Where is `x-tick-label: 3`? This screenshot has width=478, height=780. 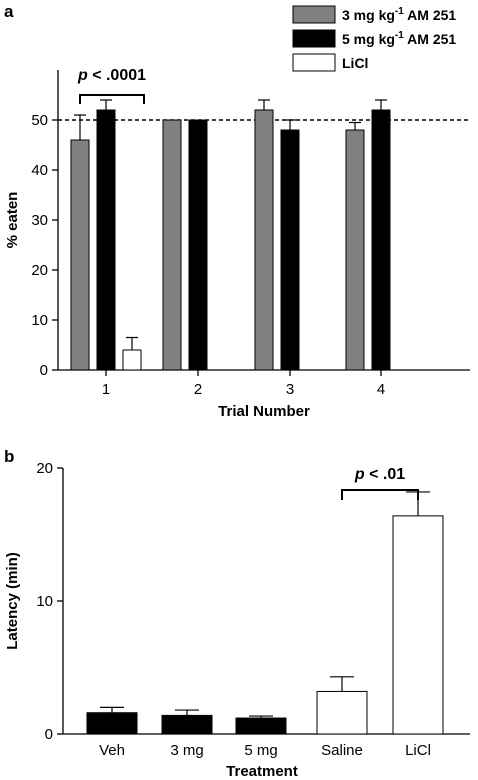 x-tick-label: 3 is located at coordinates (290, 389).